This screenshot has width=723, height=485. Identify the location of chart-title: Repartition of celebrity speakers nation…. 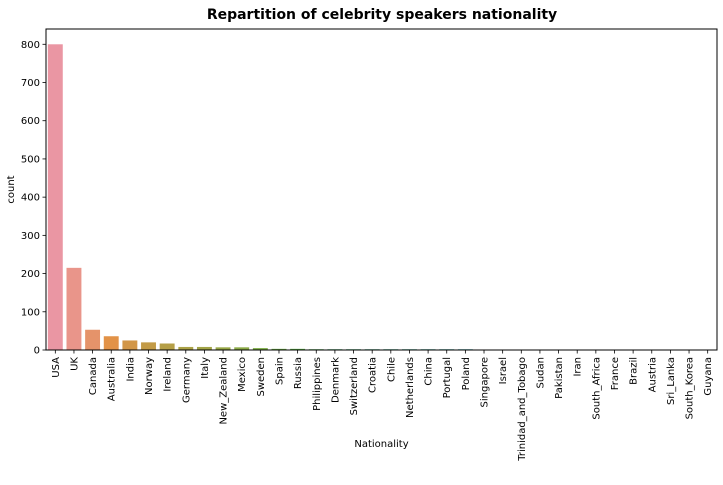
(382, 15).